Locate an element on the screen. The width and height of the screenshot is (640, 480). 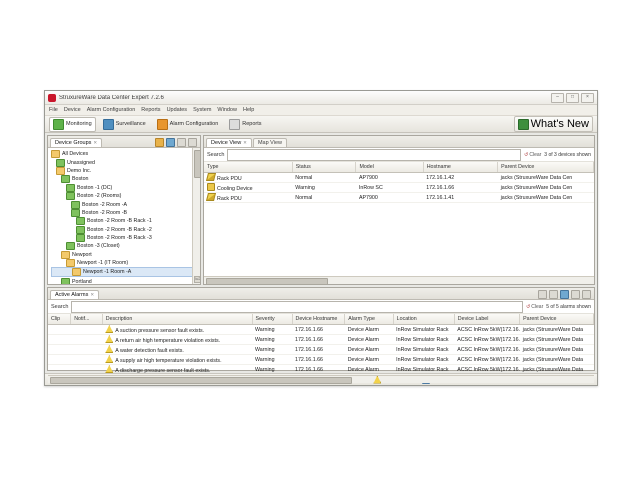
toolbar-button-monitoring: Monitoring is located at coordinates (72, 124).